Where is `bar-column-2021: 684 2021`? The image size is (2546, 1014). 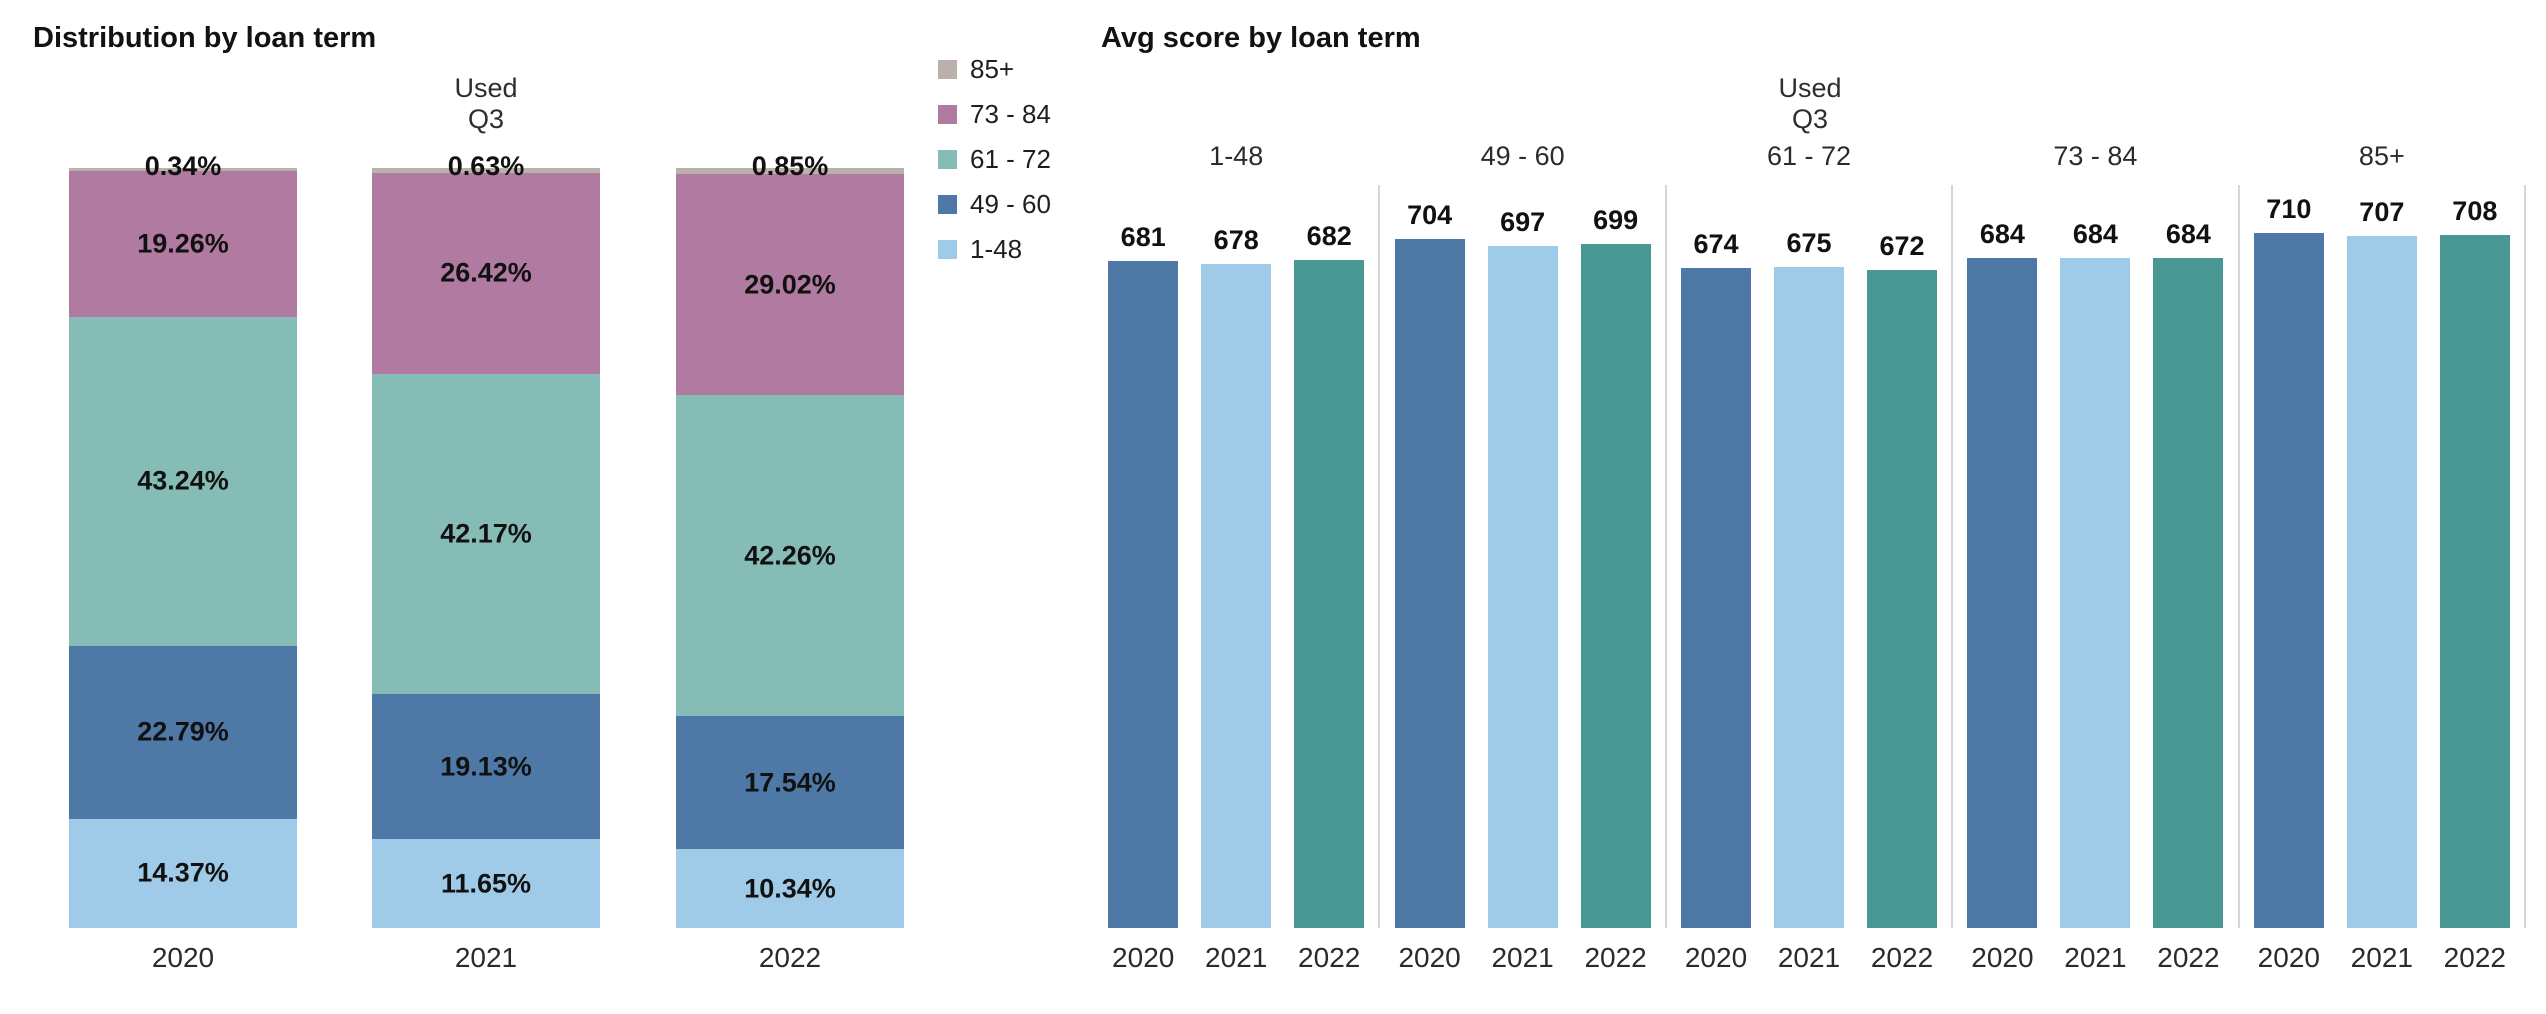 bar-column-2021: 684 2021 is located at coordinates (2095, 579).